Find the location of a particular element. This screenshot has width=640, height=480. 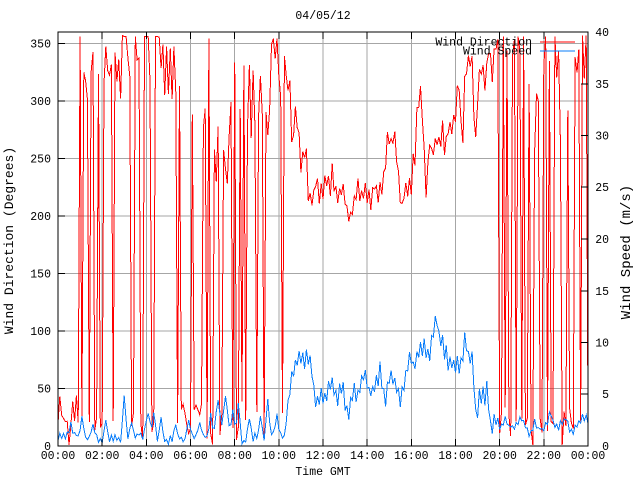

svg-text: 25 is located at coordinates (602, 188).